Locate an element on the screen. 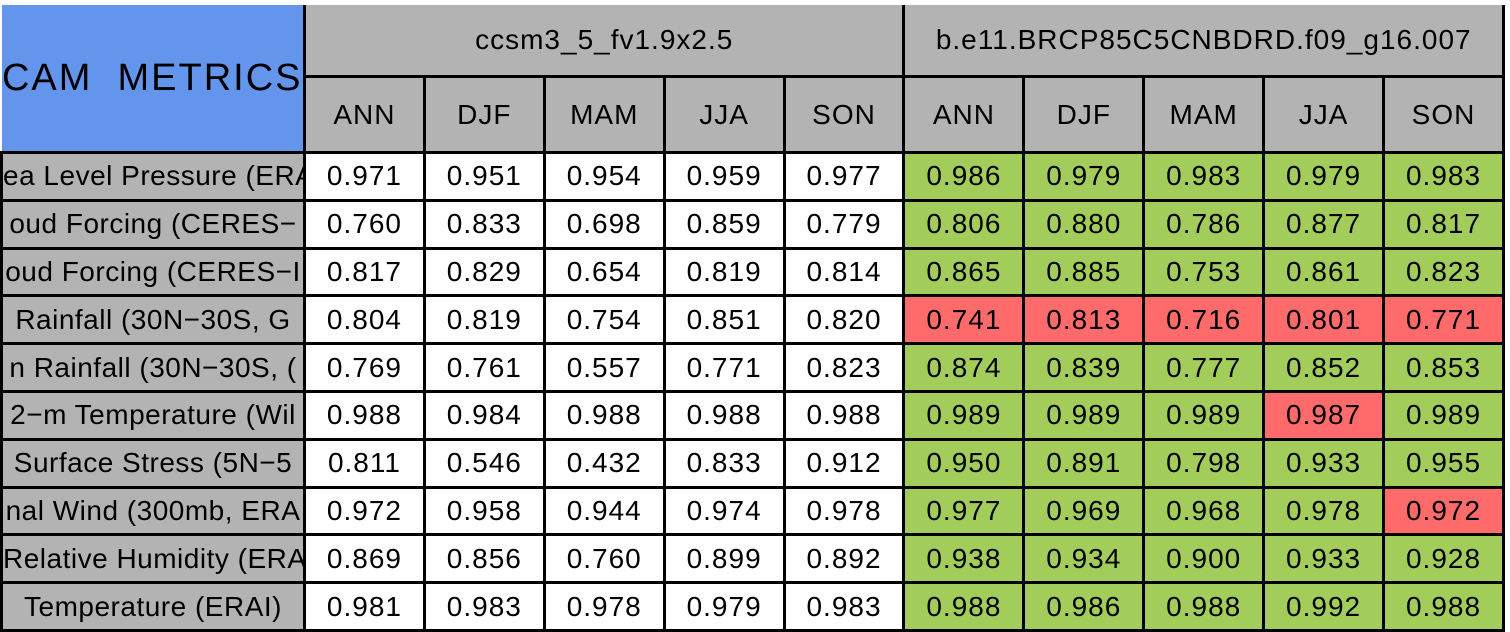 This screenshot has width=1510, height=632. metric-value-cell: 0.777 is located at coordinates (1204, 367).